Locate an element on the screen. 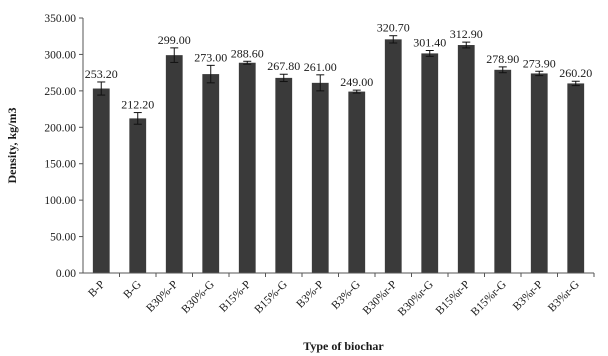  y-tick-label: 250.00 is located at coordinates (60, 92).